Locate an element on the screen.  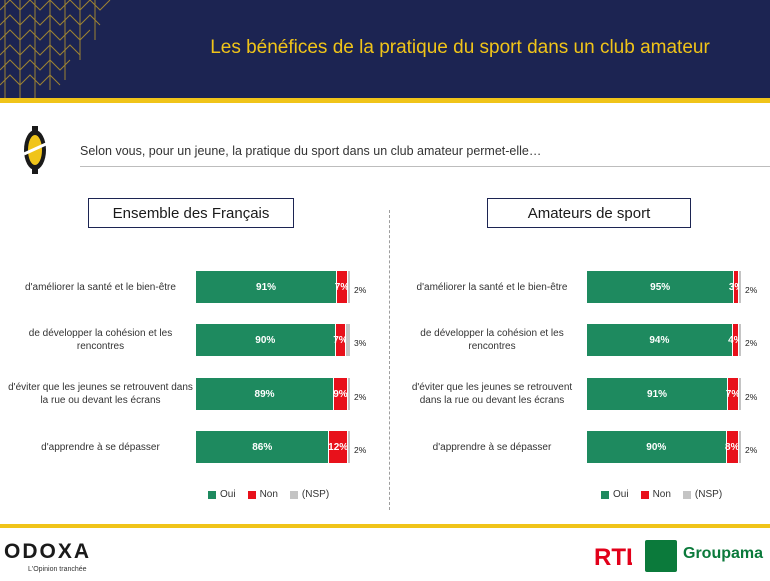
legend-left: Oui Non (NSP) is located at coordinates (274, 494).